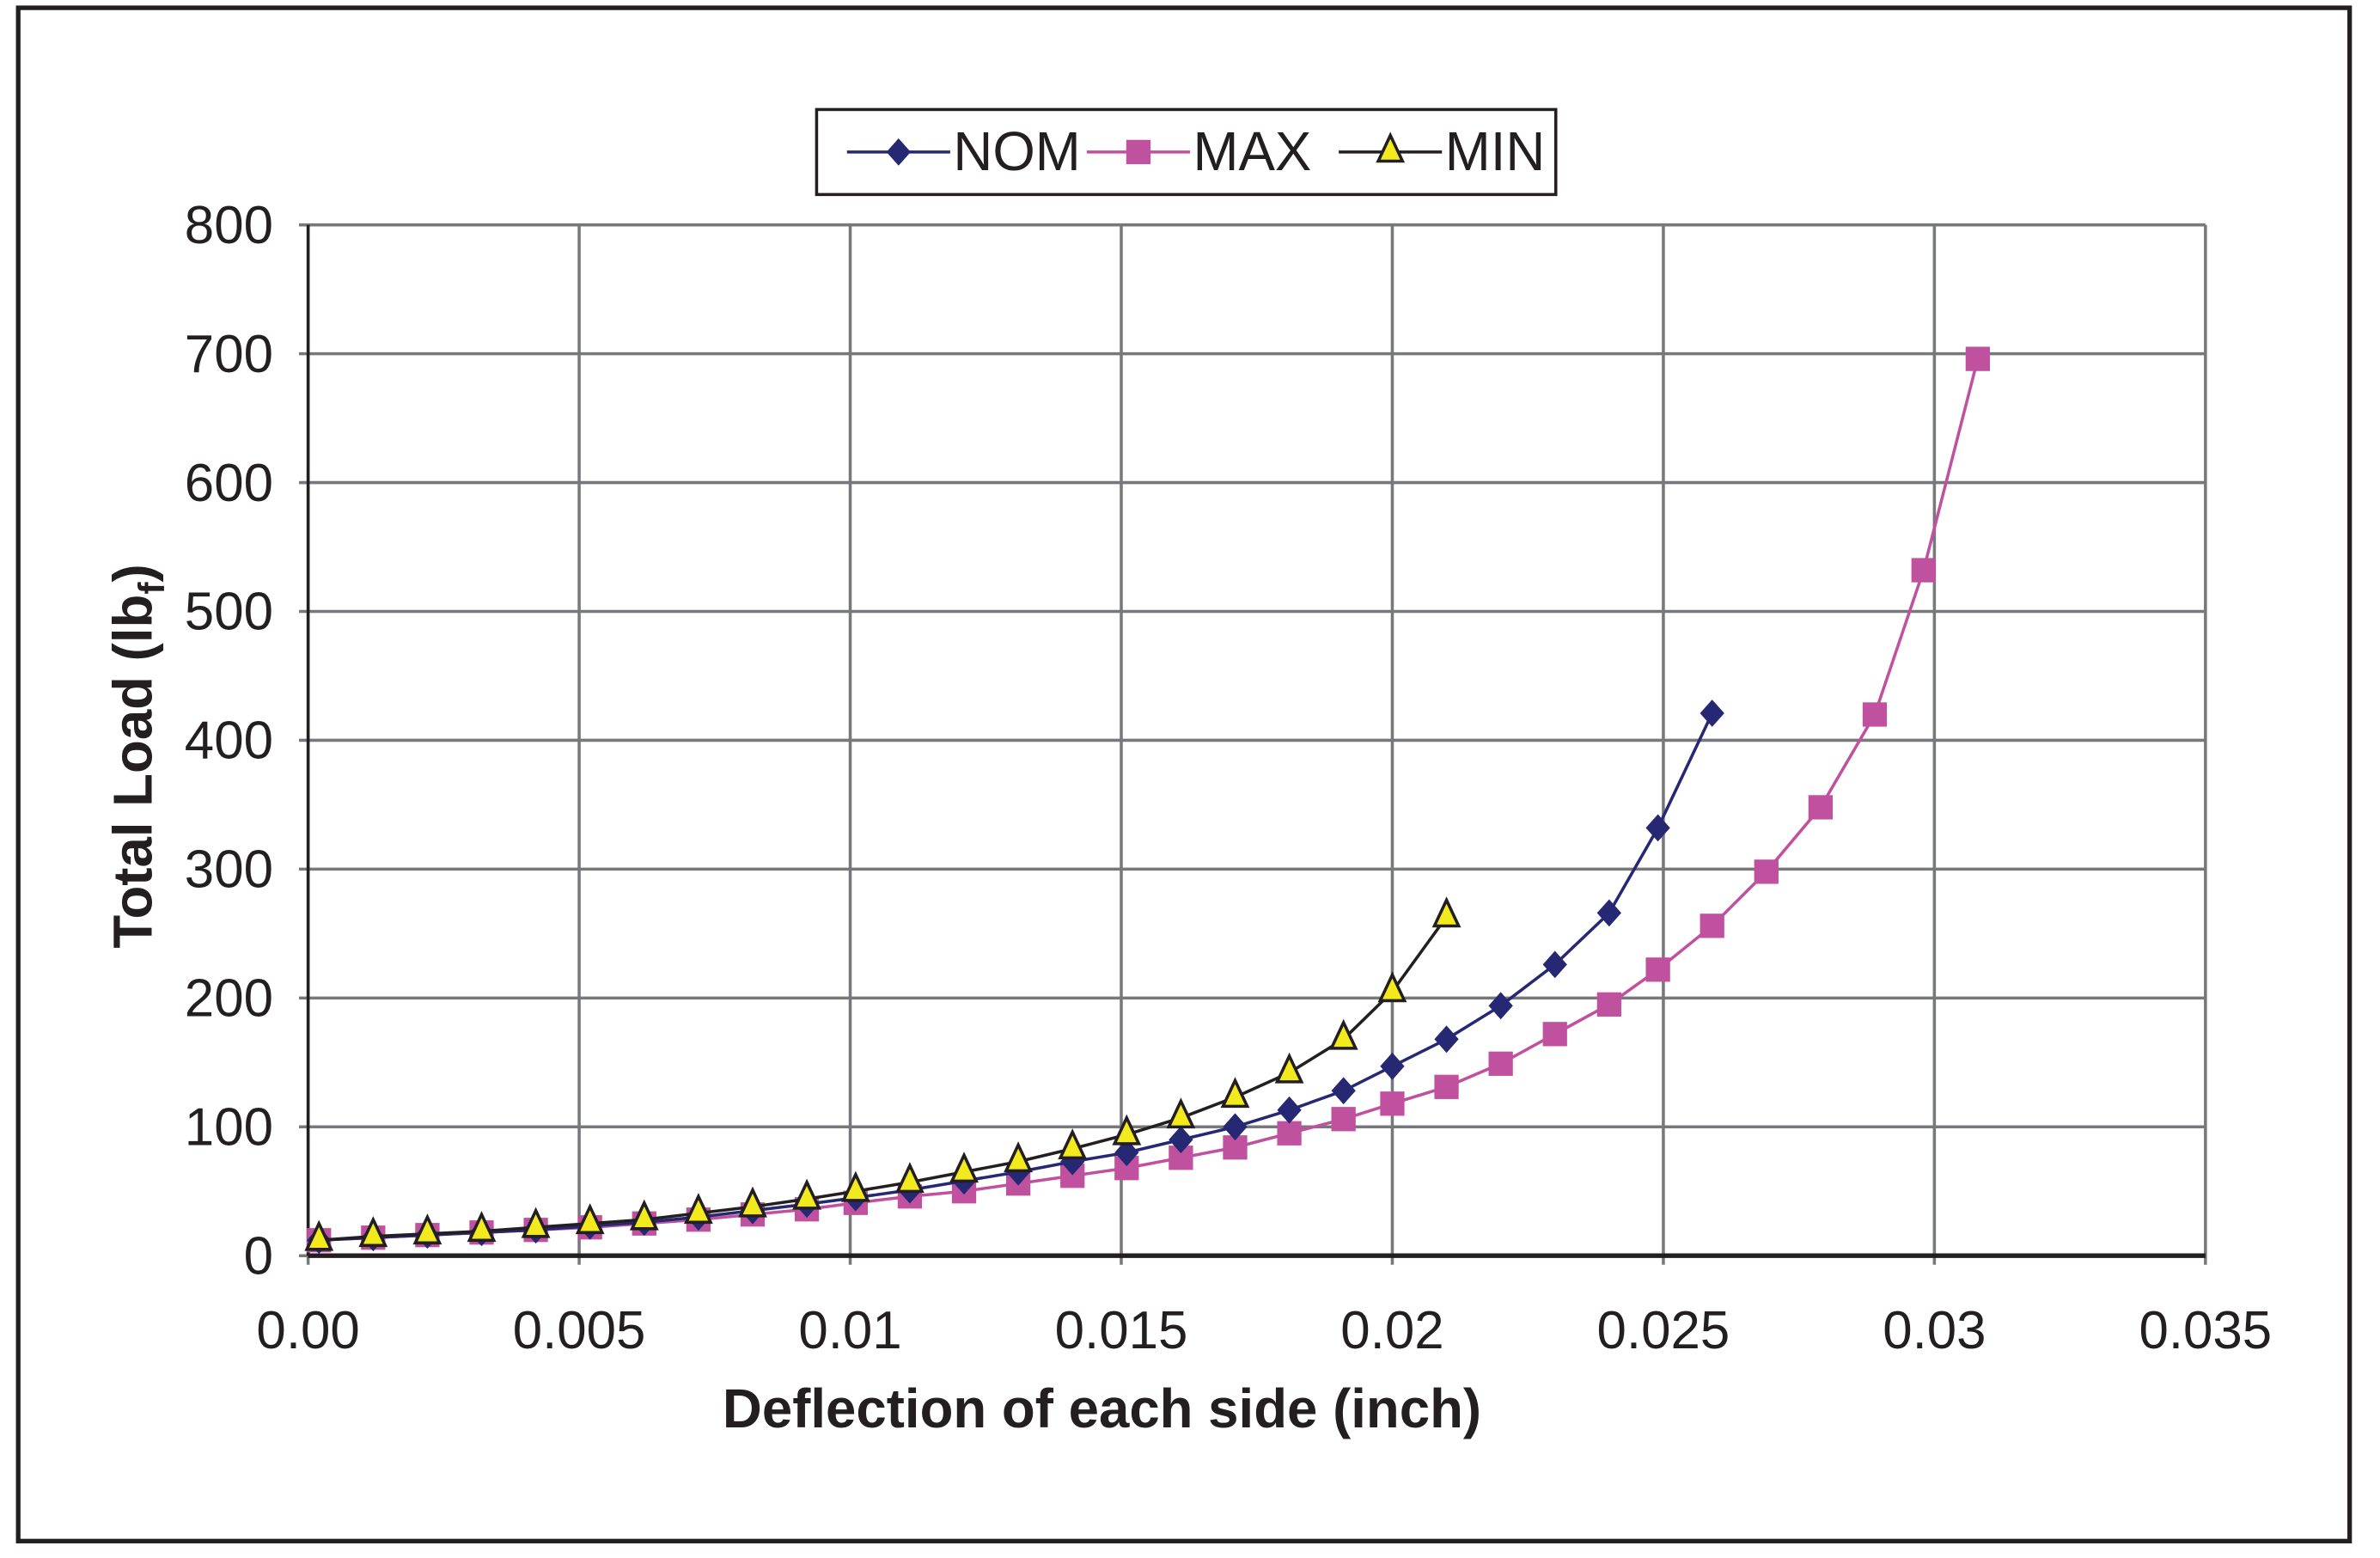 The height and width of the screenshot is (1558, 2380). I want to click on legend-item-max: MAX, so click(1199, 151).